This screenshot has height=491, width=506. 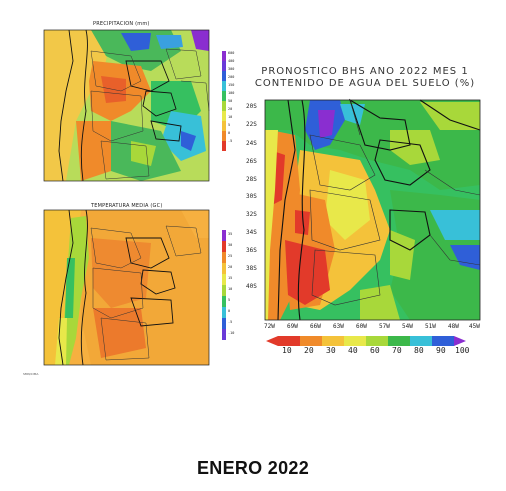 What do you see at coordinates (126, 287) in the screenshot?
I see `temperature-map` at bounding box center [126, 287].